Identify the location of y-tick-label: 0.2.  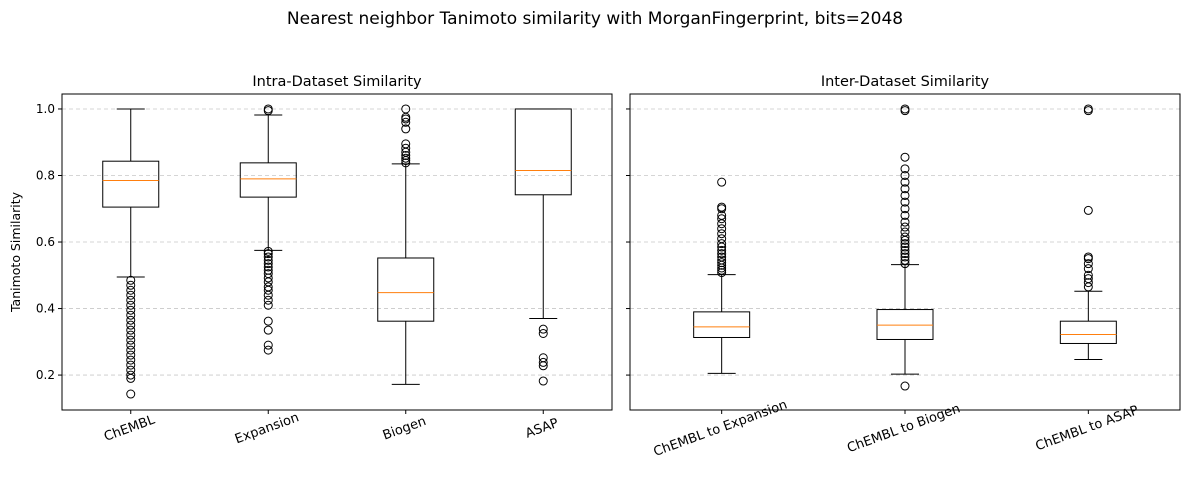
(45, 375).